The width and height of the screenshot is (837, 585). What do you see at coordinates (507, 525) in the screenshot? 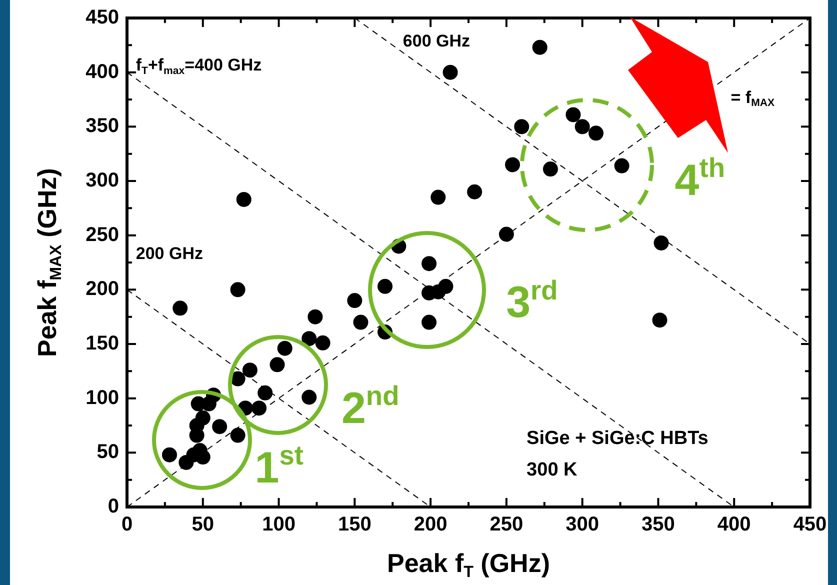
I see `x-tick-label: 250` at bounding box center [507, 525].